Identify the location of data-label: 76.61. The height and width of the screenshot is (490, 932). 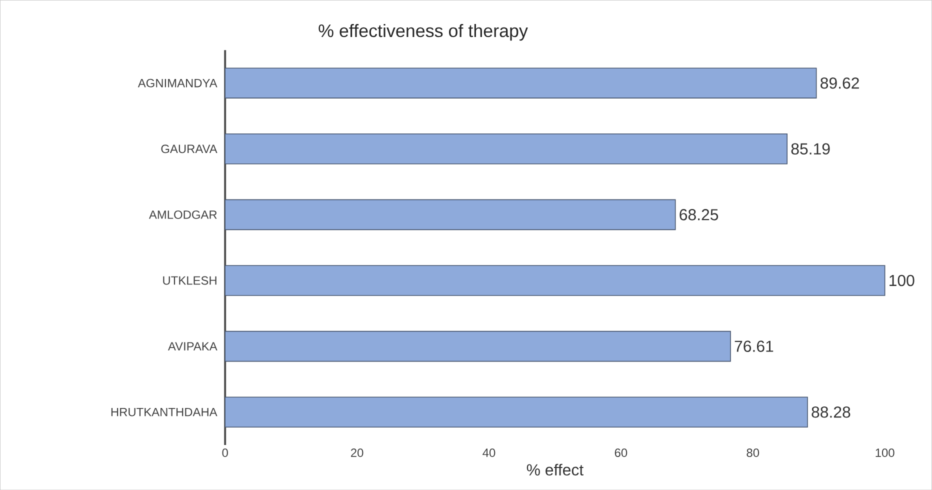
(754, 346).